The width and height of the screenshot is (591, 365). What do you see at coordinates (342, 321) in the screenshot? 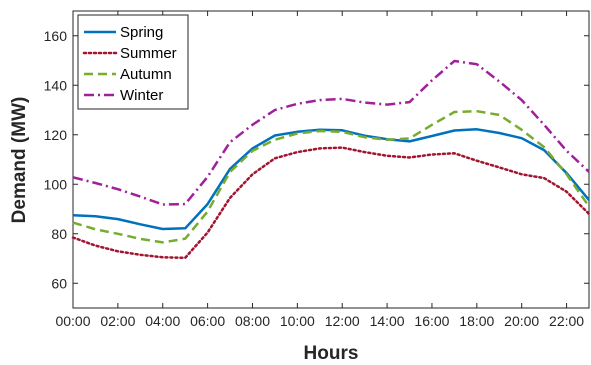
I see `x-tick-label: 12:00` at bounding box center [342, 321].